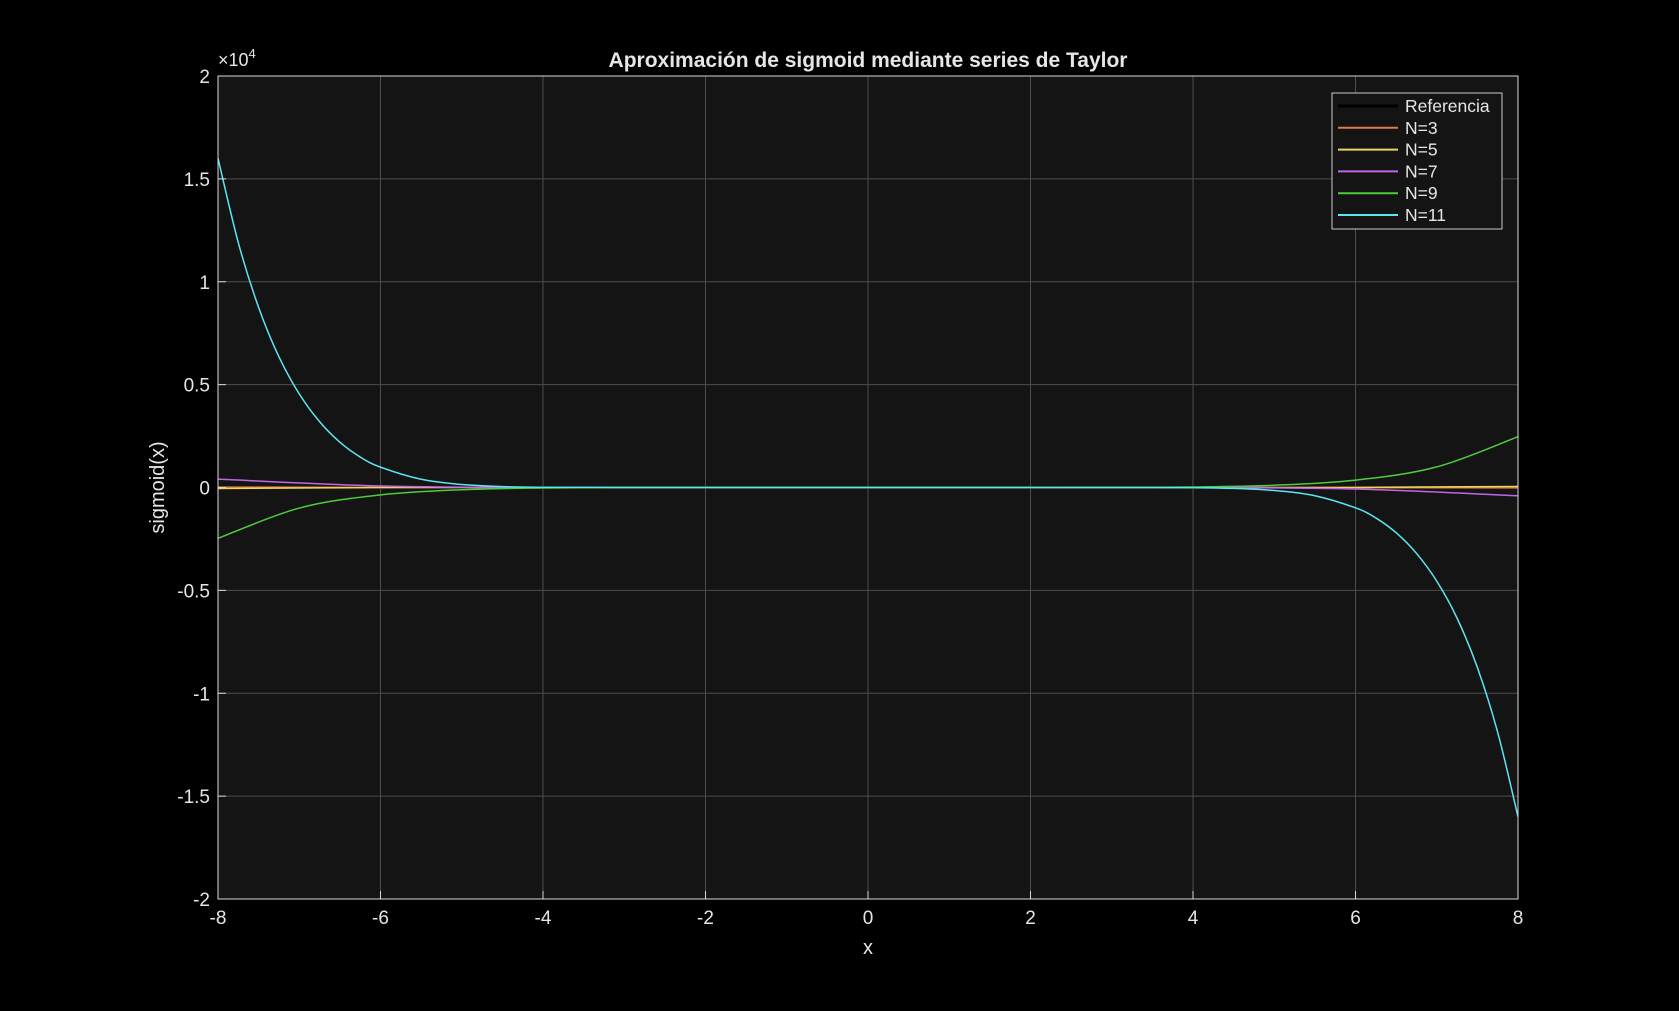 The width and height of the screenshot is (1679, 1011). What do you see at coordinates (868, 948) in the screenshot?
I see `x-axis-label: x` at bounding box center [868, 948].